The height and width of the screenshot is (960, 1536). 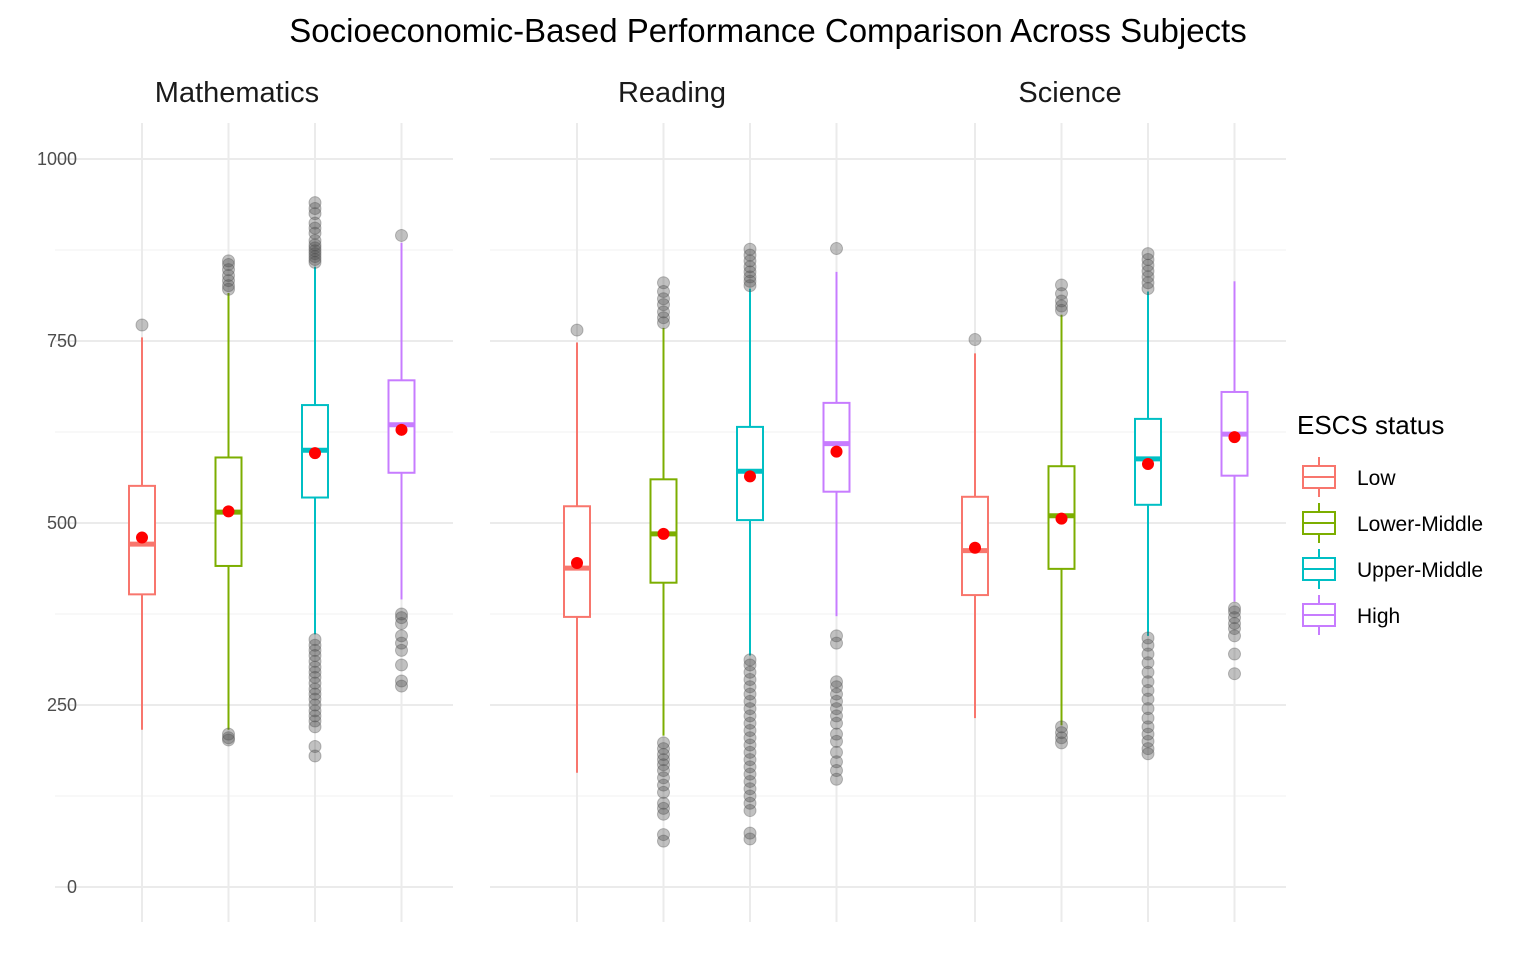 I want to click on y-axis: 0 250 500 750 1000, so click(x=57, y=523).